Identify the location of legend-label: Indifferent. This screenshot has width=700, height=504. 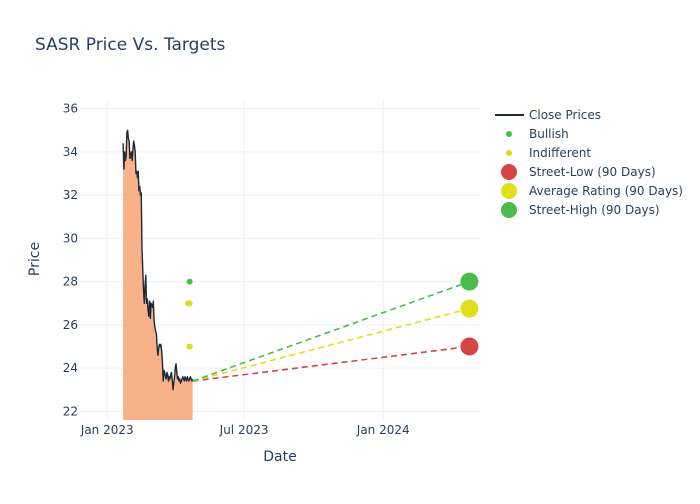
(560, 153).